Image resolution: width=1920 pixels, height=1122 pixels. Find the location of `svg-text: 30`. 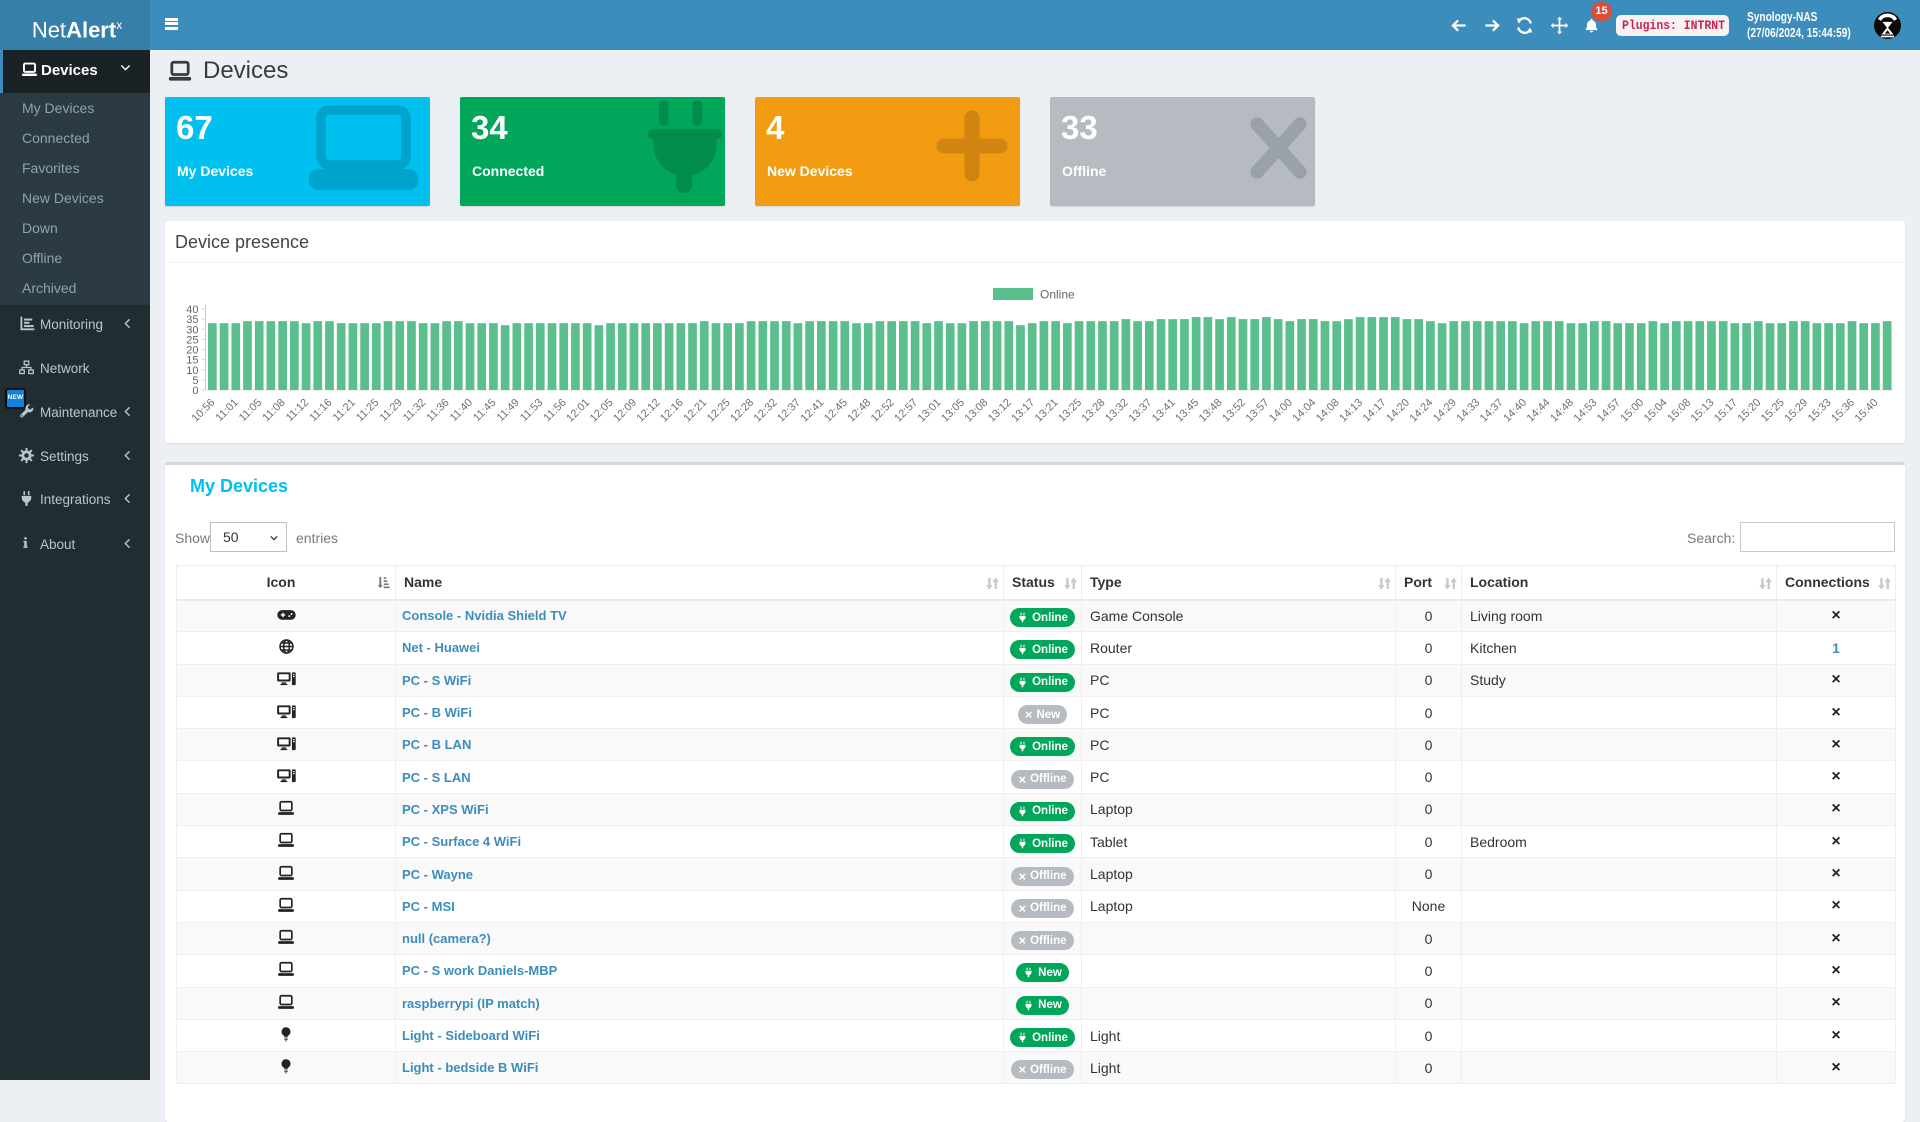

svg-text: 30 is located at coordinates (192, 330).